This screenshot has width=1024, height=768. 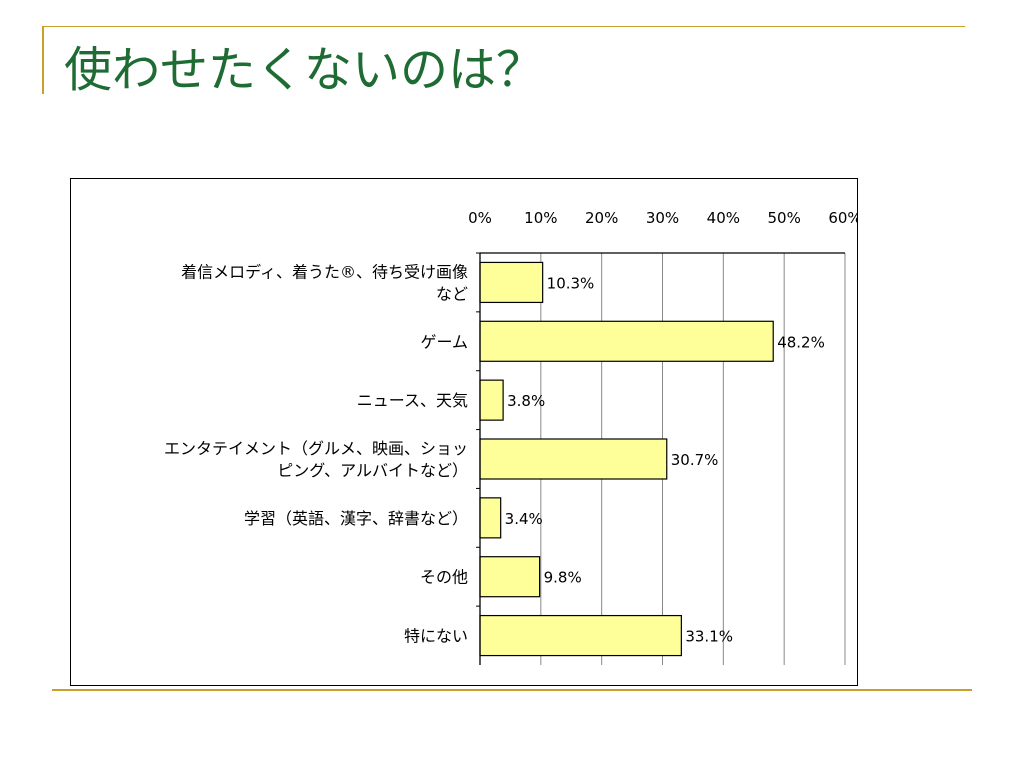 I want to click on data-label: 3.4%, so click(x=524, y=519).